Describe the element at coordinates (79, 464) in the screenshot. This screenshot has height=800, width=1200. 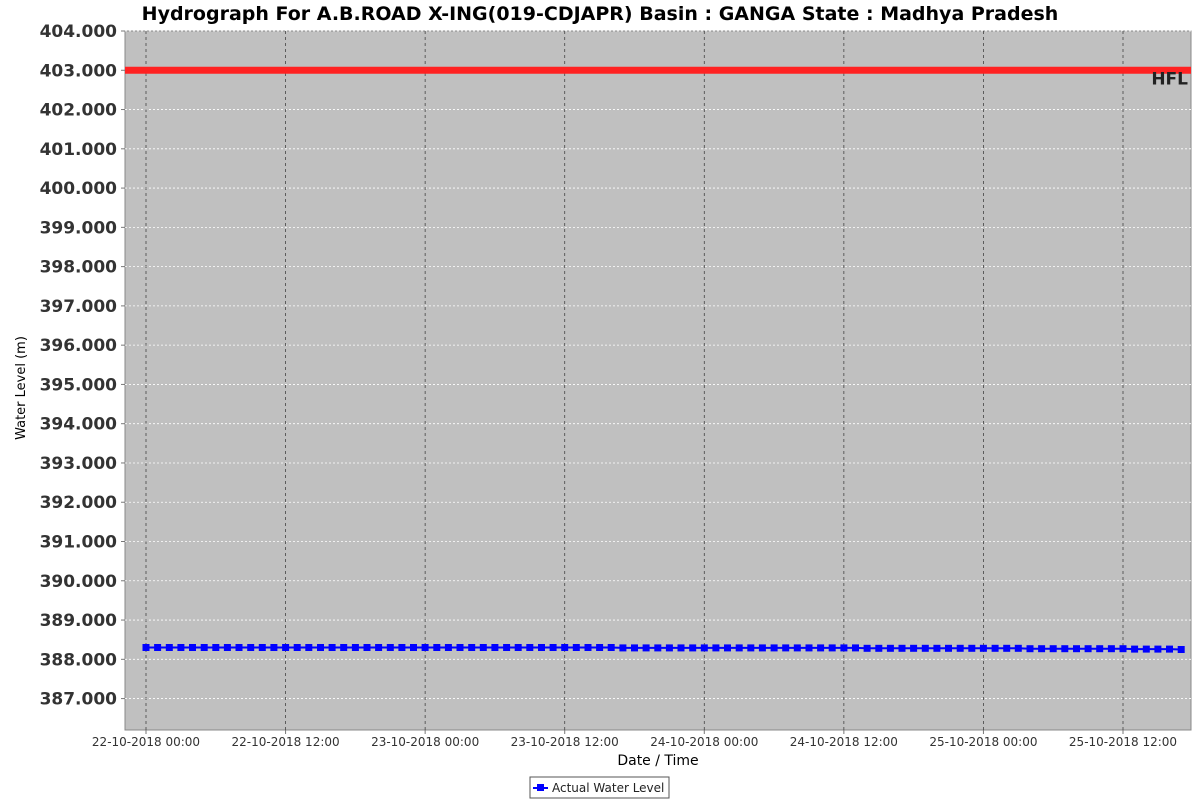
I see `y-tick-label: 393.000` at that location.